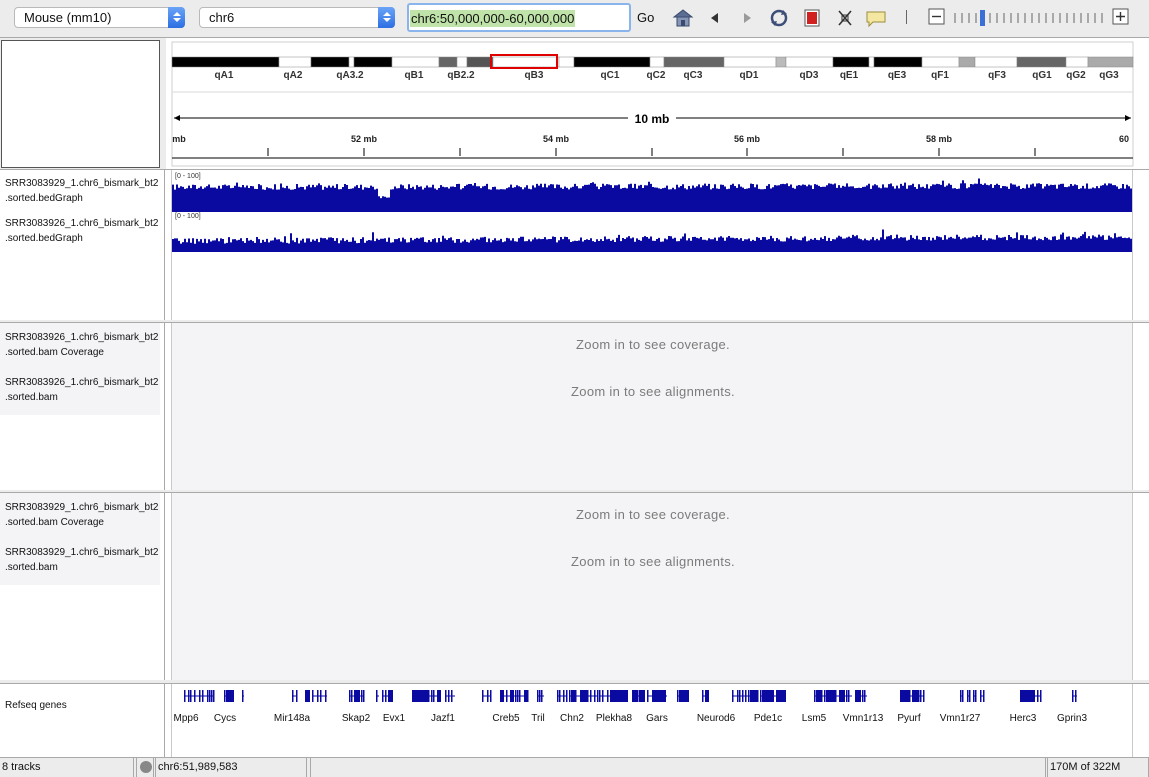 The image size is (1149, 777). What do you see at coordinates (876, 18) in the screenshot?
I see `popup-info-icon` at bounding box center [876, 18].